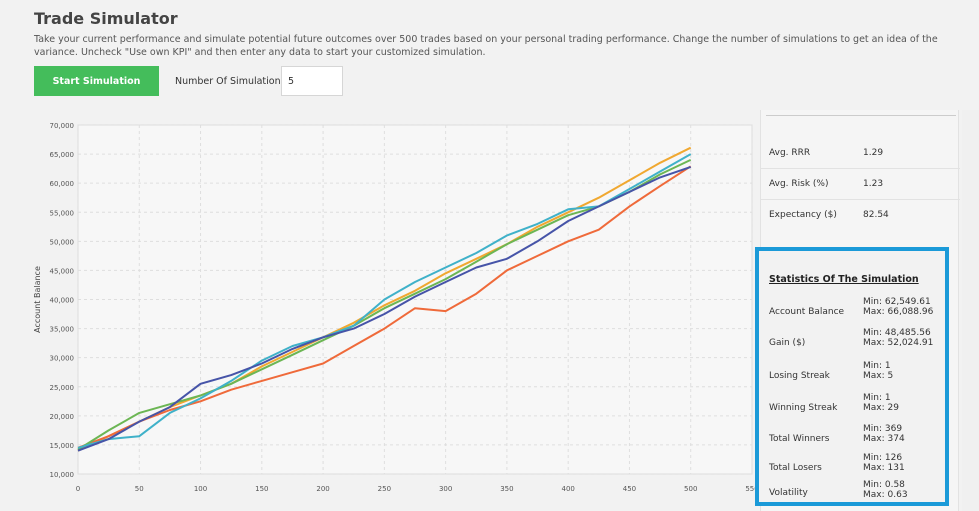 The image size is (979, 511). I want to click on x-tick-label: 250, so click(384, 489).